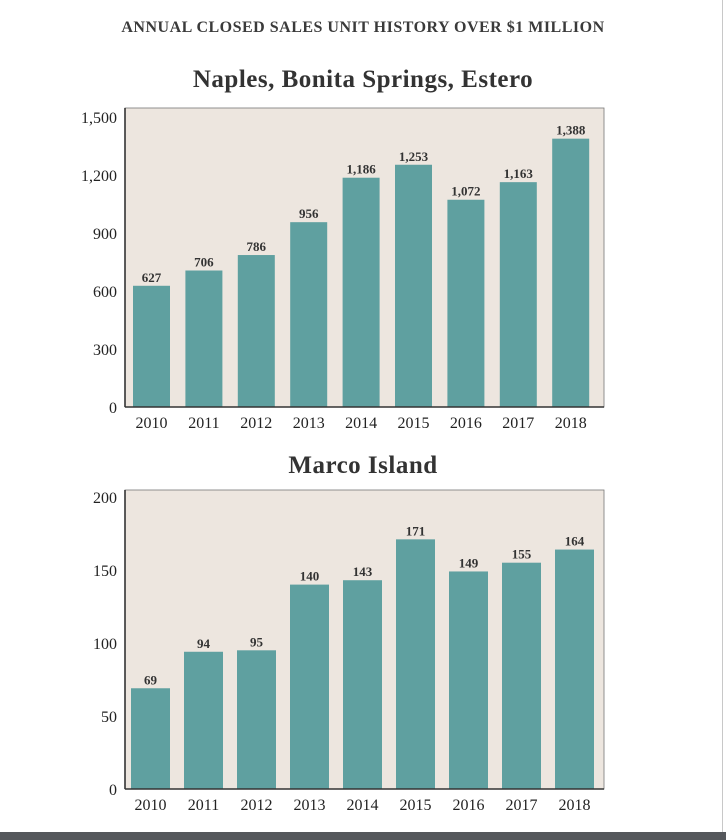 The width and height of the screenshot is (726, 840). What do you see at coordinates (99, 176) in the screenshot?
I see `y-tick-label: 1,200` at bounding box center [99, 176].